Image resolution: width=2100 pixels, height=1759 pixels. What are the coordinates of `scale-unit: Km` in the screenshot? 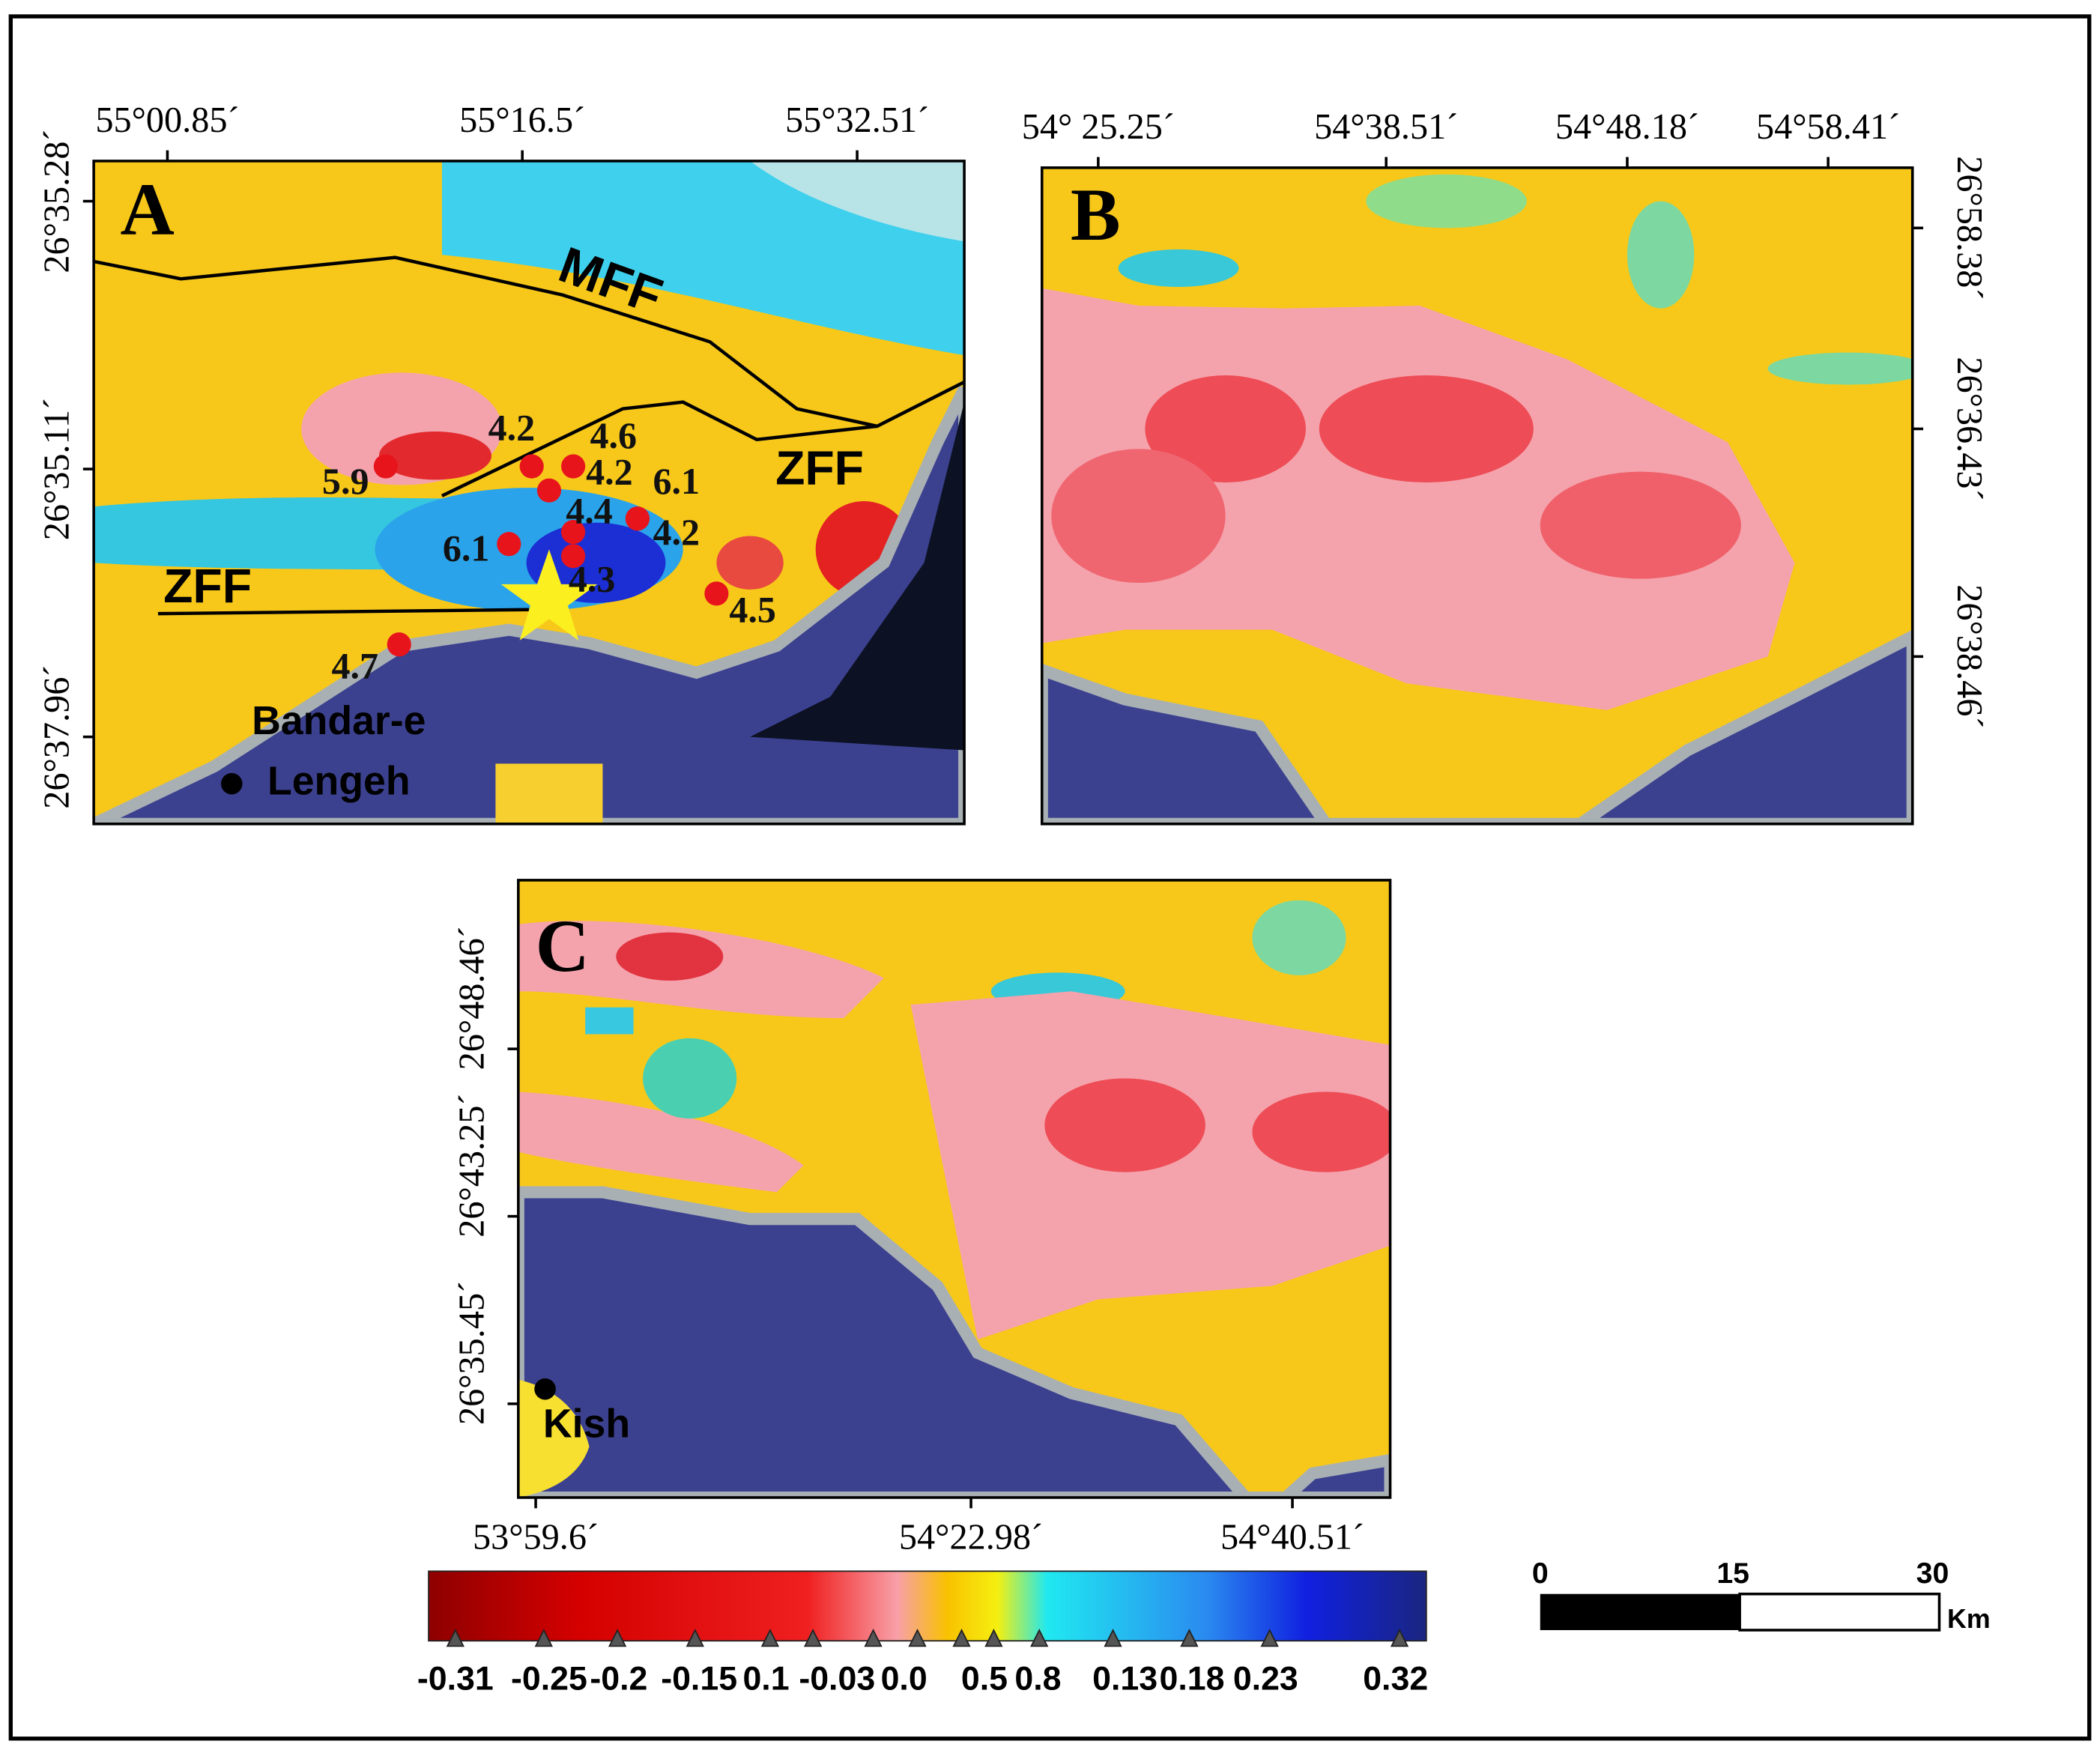 It's located at (1969, 1619).